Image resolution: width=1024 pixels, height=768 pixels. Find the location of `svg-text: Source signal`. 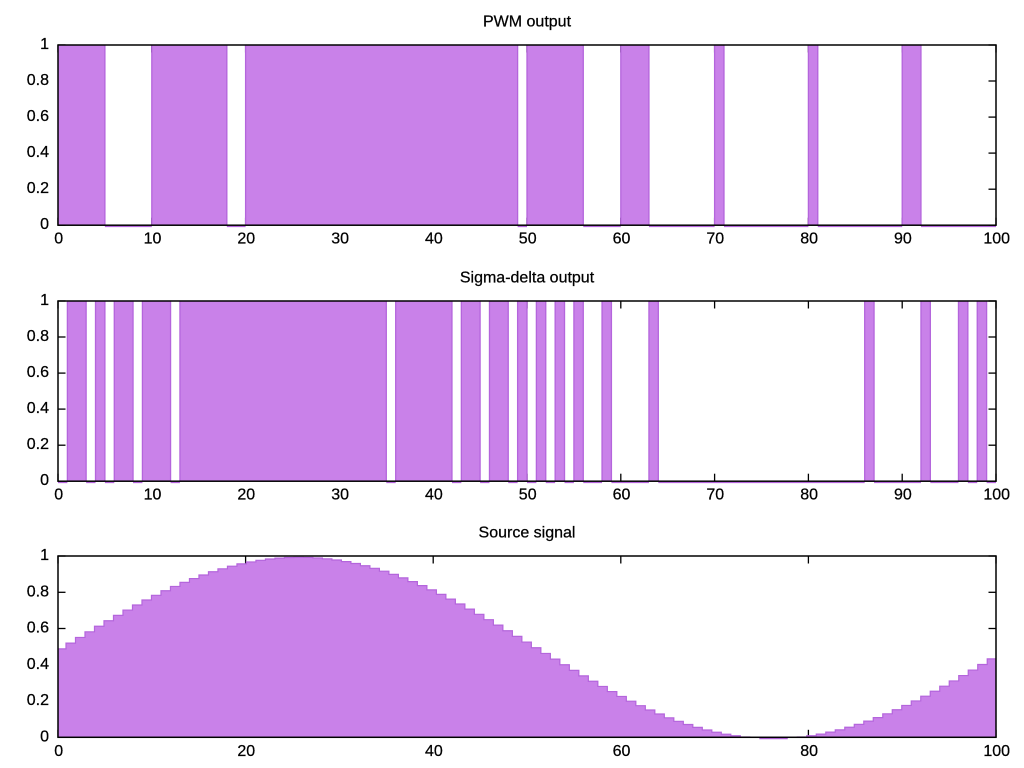

svg-text: Source signal is located at coordinates (527, 533).